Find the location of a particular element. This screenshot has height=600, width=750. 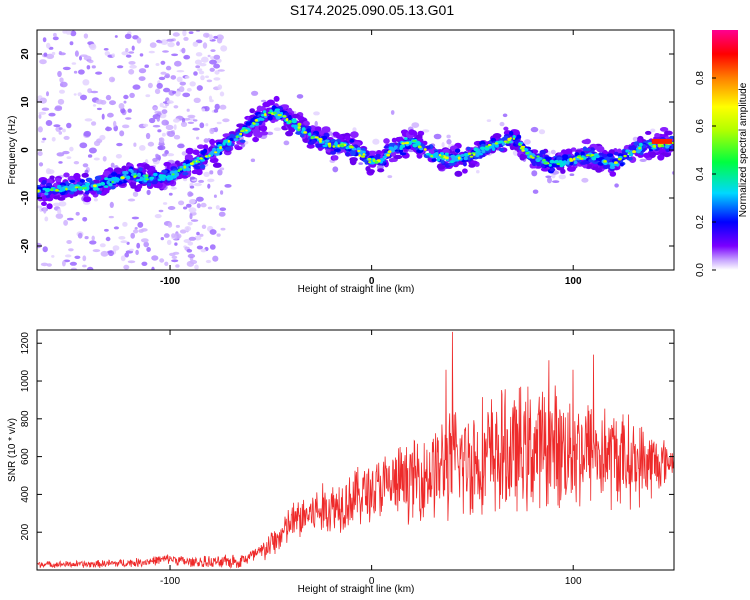

y-tick-label: 1200 is located at coordinates (25, 343).